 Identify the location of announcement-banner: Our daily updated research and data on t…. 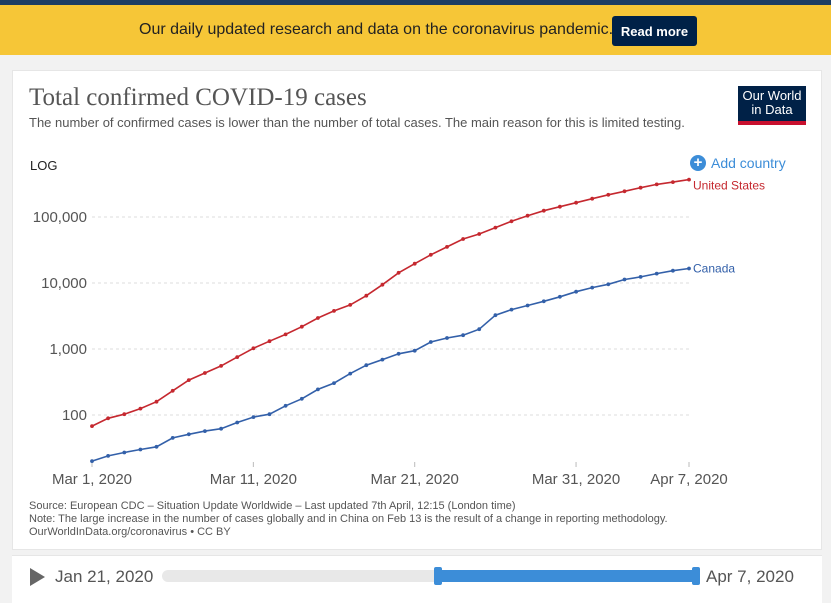
(415, 27).